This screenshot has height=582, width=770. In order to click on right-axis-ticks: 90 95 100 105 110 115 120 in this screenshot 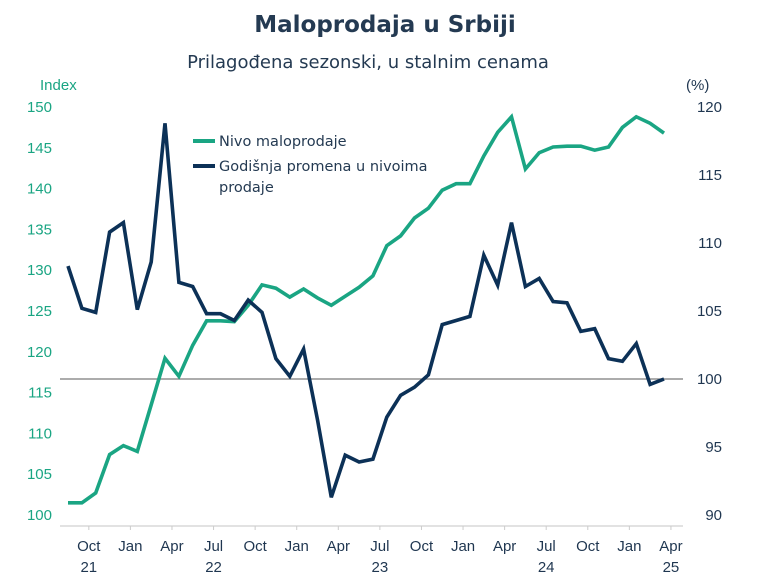, I will do `click(709, 311)`.